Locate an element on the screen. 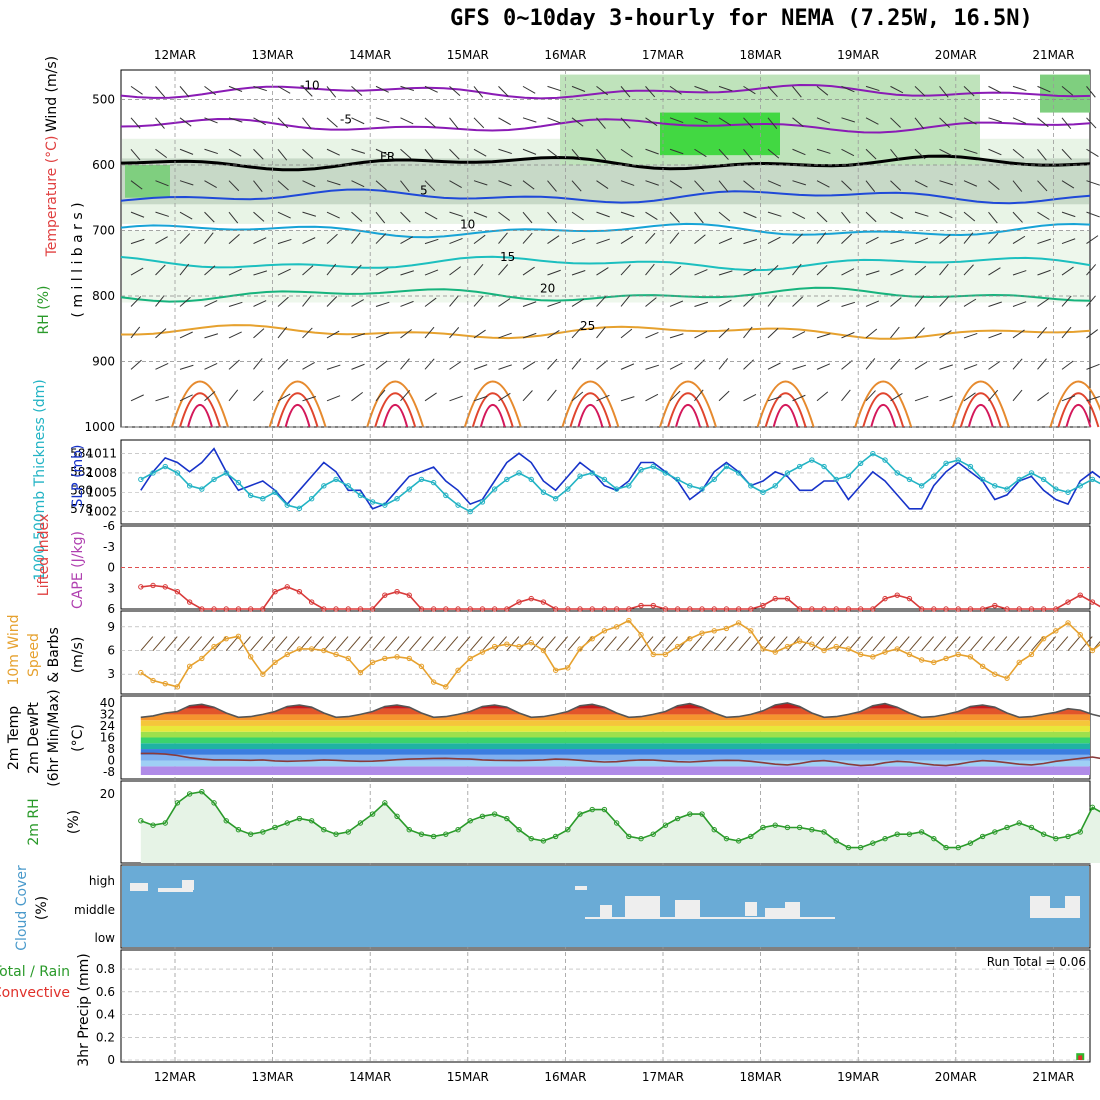 This screenshot has width=1100, height=1100. temp-band is located at coordinates (615, 757).